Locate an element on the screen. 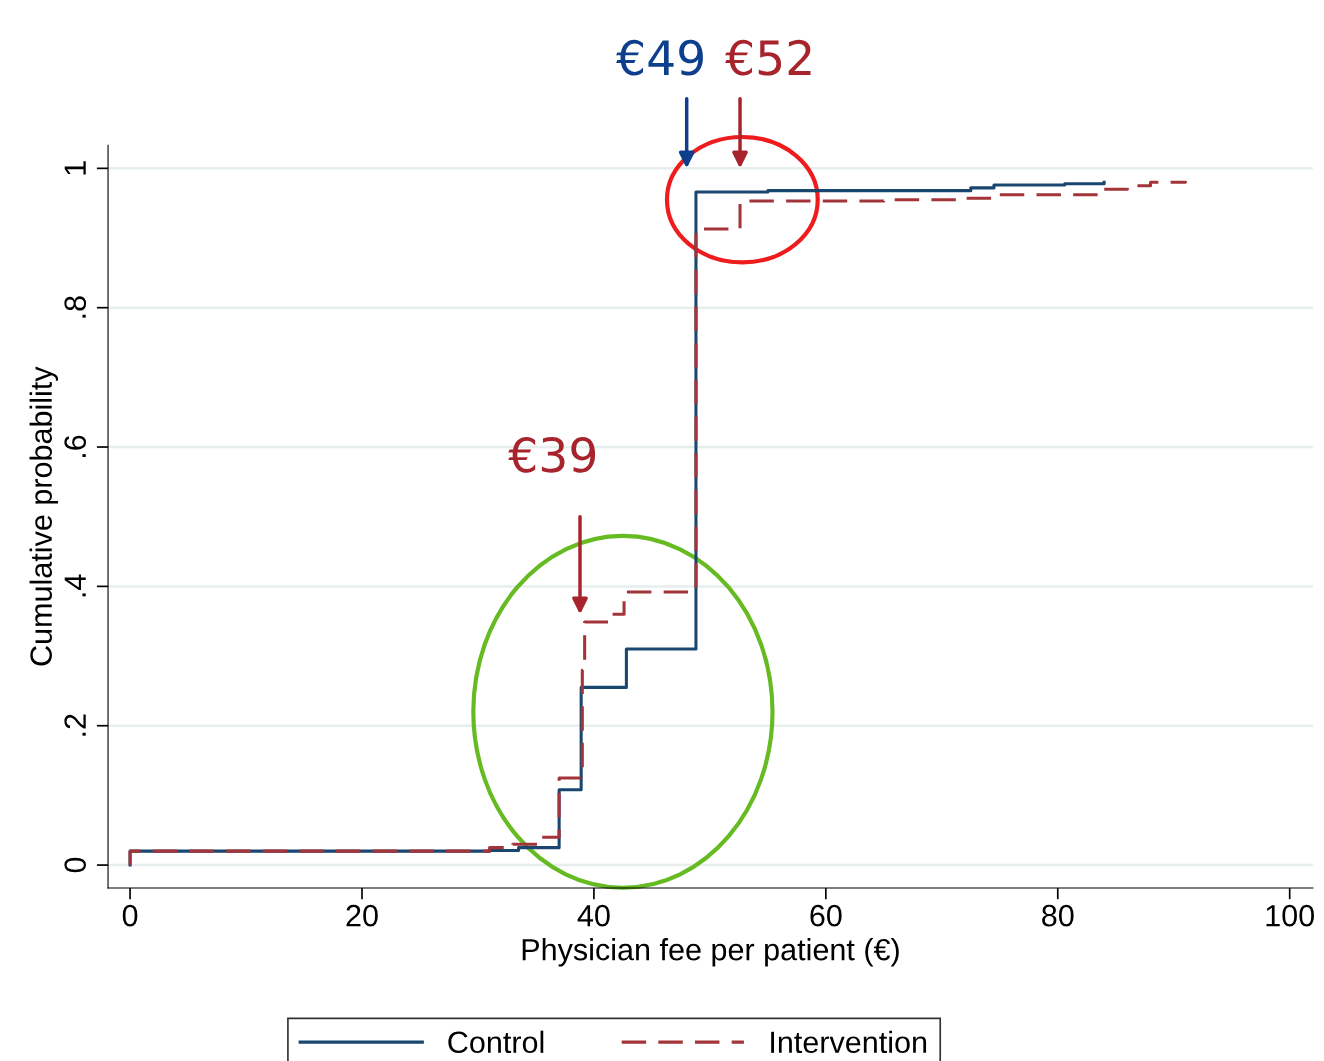  x-tick-label: 60 is located at coordinates (826, 915).